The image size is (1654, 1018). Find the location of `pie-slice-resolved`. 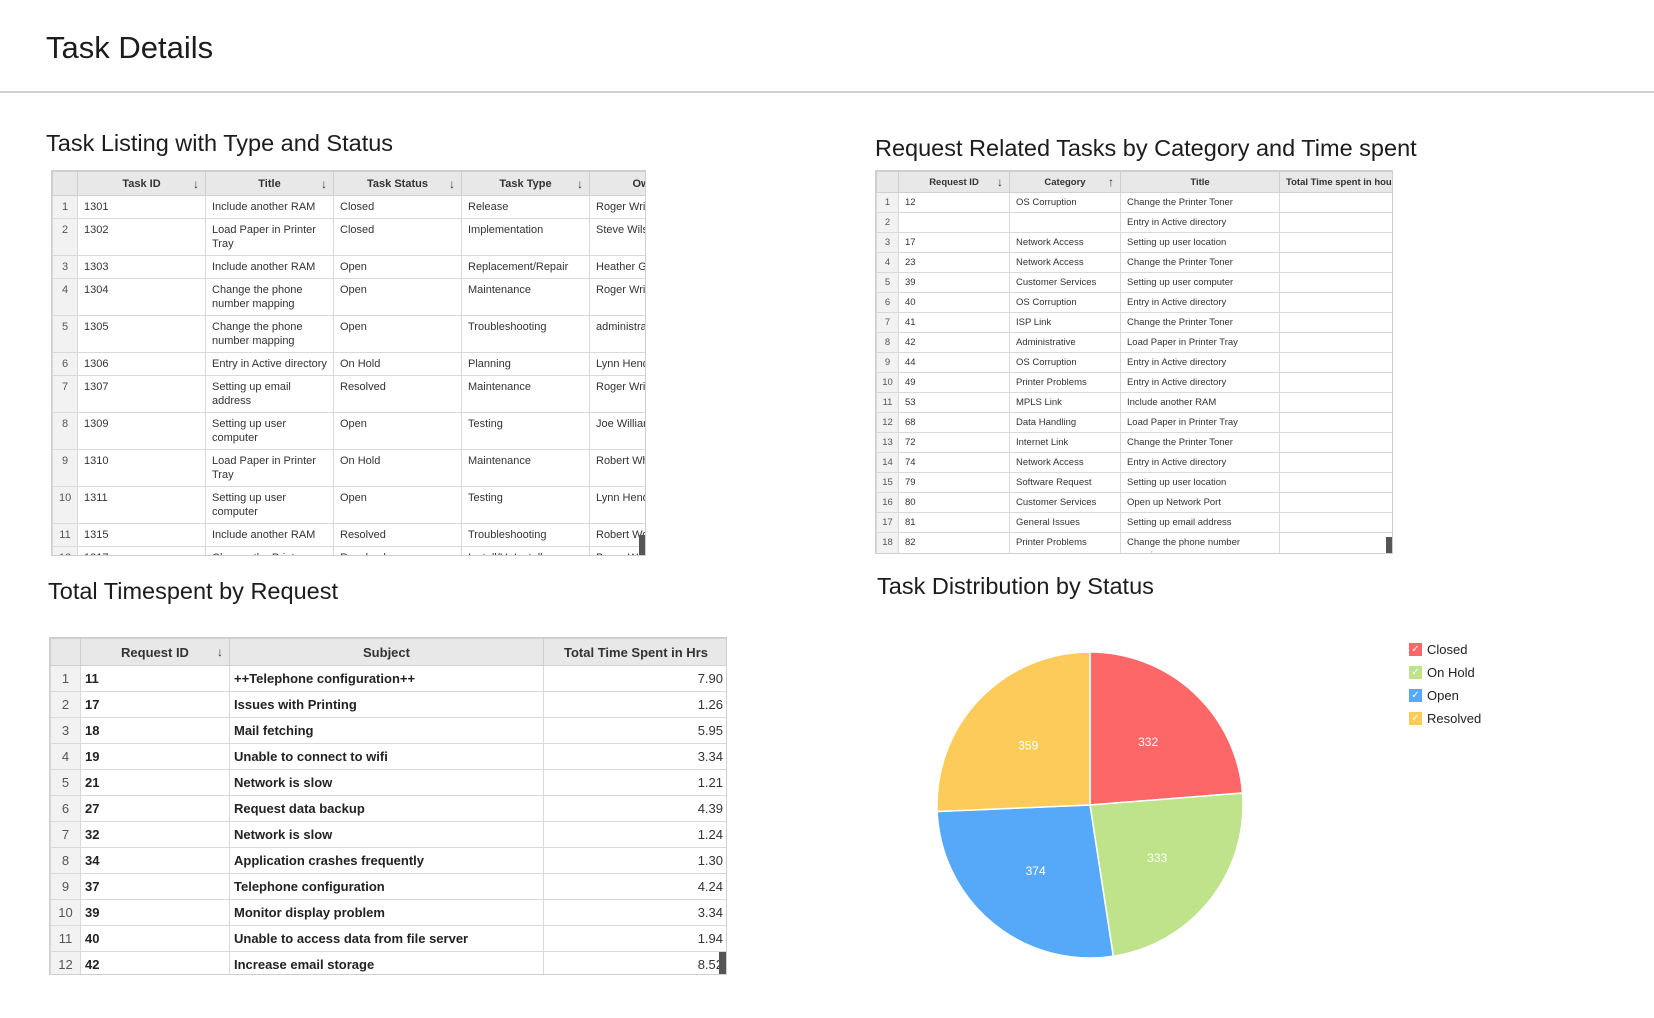

pie-slice-resolved is located at coordinates (1013, 732).